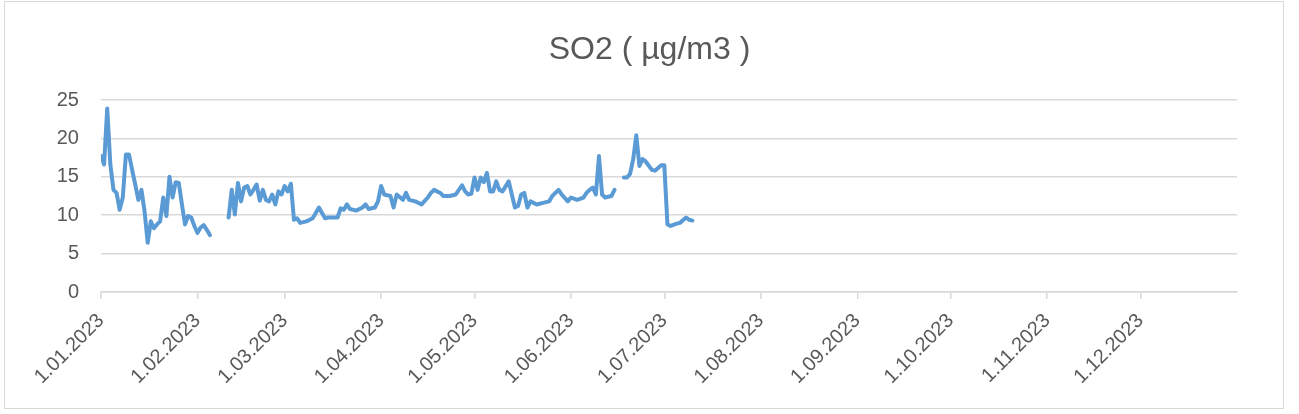 This screenshot has width=1299, height=414. What do you see at coordinates (73, 252) in the screenshot?
I see `y-tick-label: 5` at bounding box center [73, 252].